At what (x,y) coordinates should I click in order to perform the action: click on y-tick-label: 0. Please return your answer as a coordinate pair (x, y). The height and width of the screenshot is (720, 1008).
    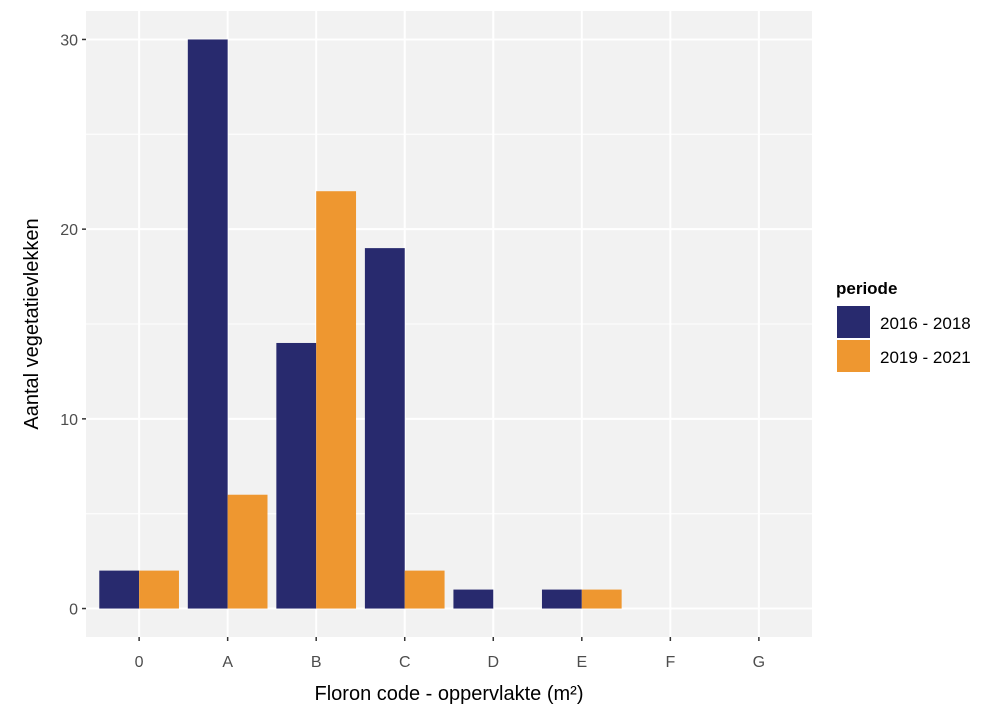
    Looking at the image, I should click on (73, 610).